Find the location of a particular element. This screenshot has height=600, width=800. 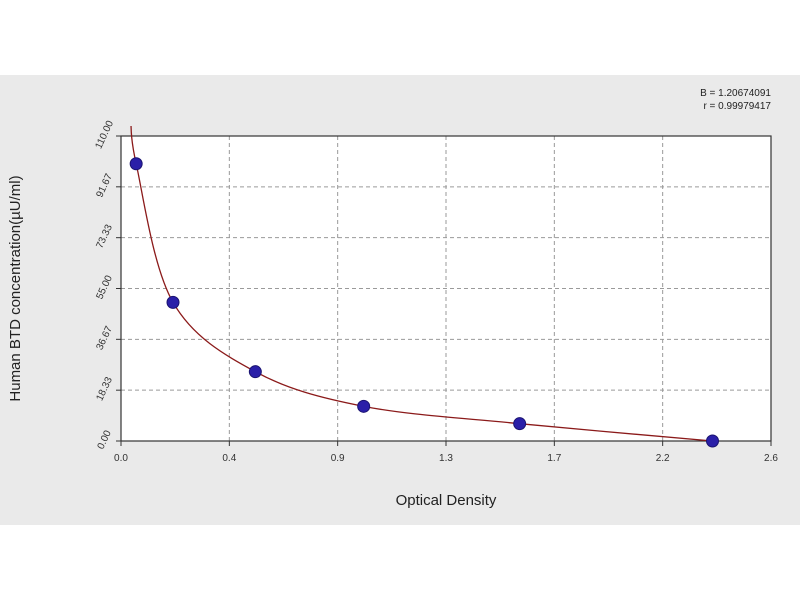

x-tick-label: 0.9 is located at coordinates (338, 458).